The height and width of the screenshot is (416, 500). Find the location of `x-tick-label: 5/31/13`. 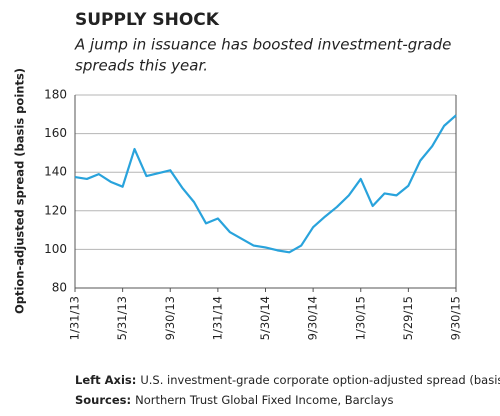

x-tick-label: 5/31/13 is located at coordinates (122, 318).